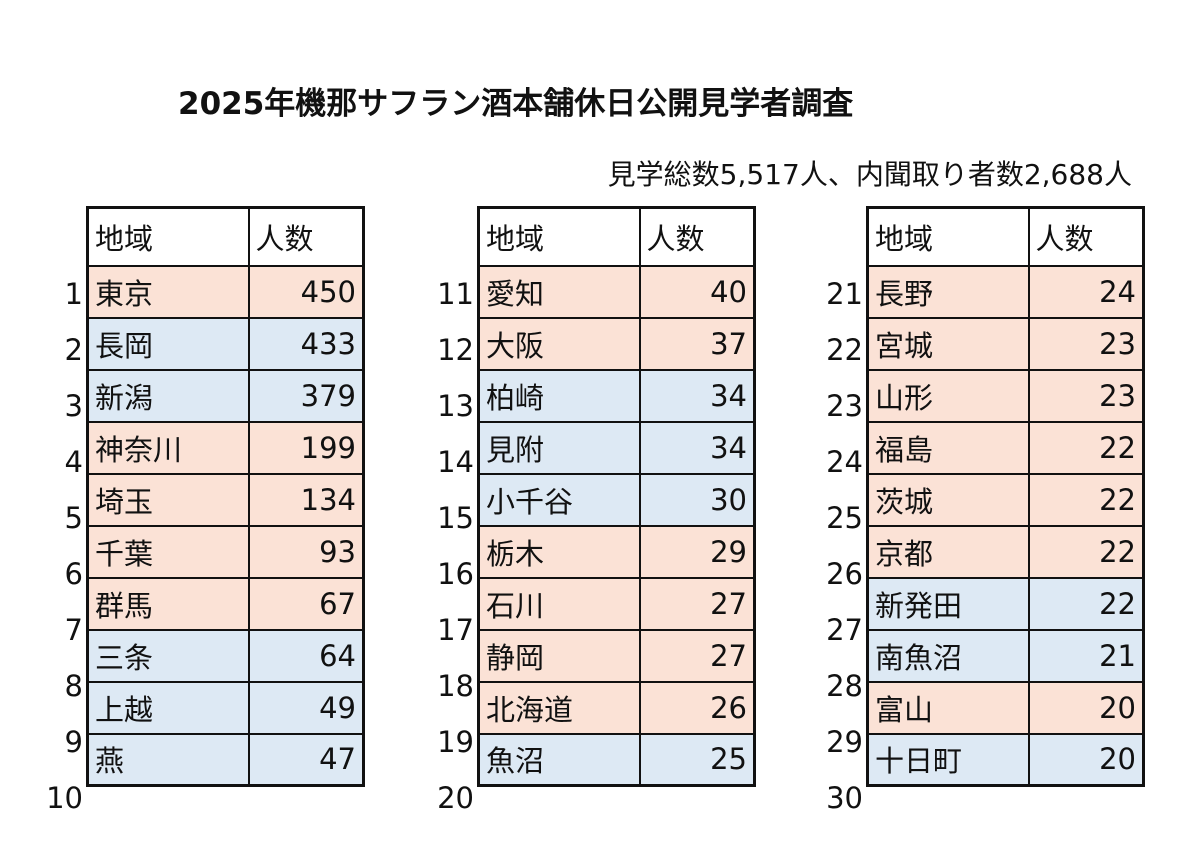 The height and width of the screenshot is (866, 1200). What do you see at coordinates (948, 395) in the screenshot?
I see `region-cell: 山形` at bounding box center [948, 395].